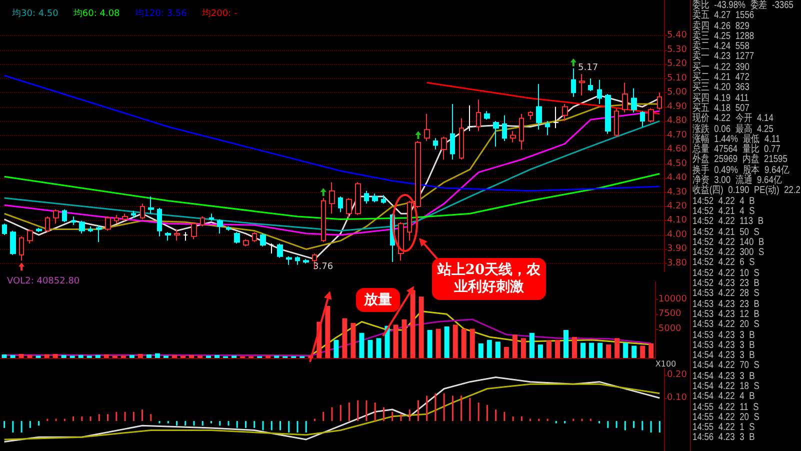  What do you see at coordinates (721, 78) in the screenshot?
I see `text: 买二 4.21 472` at bounding box center [721, 78].